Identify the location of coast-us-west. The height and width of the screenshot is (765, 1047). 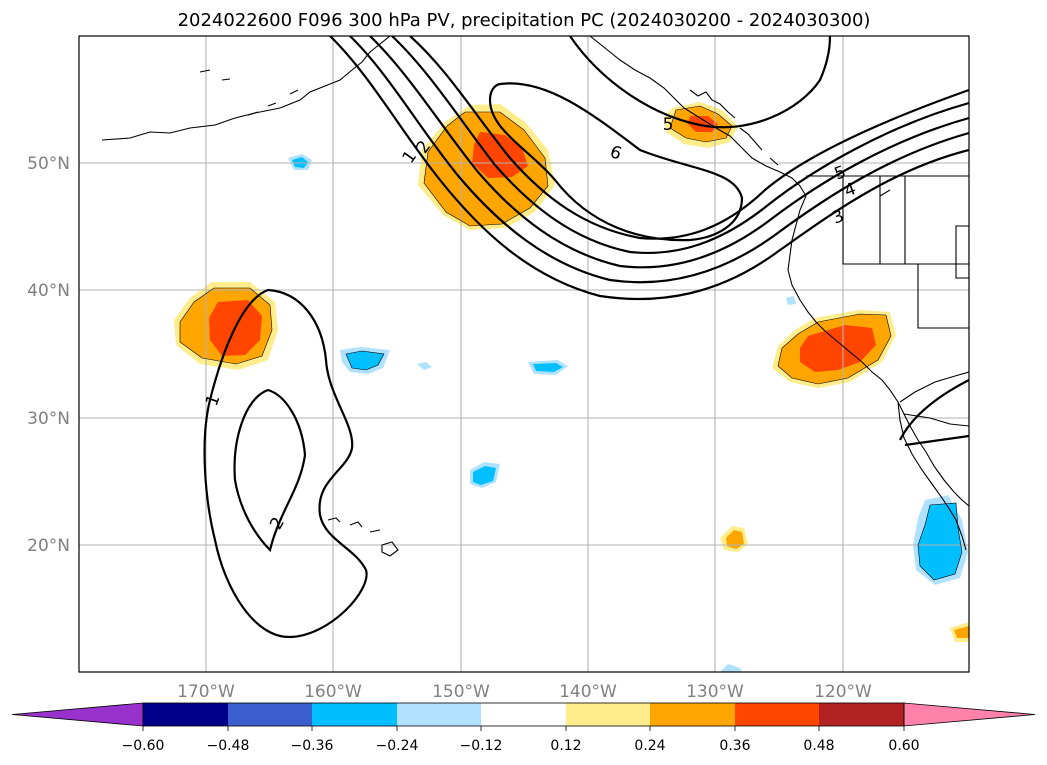
(878, 351).